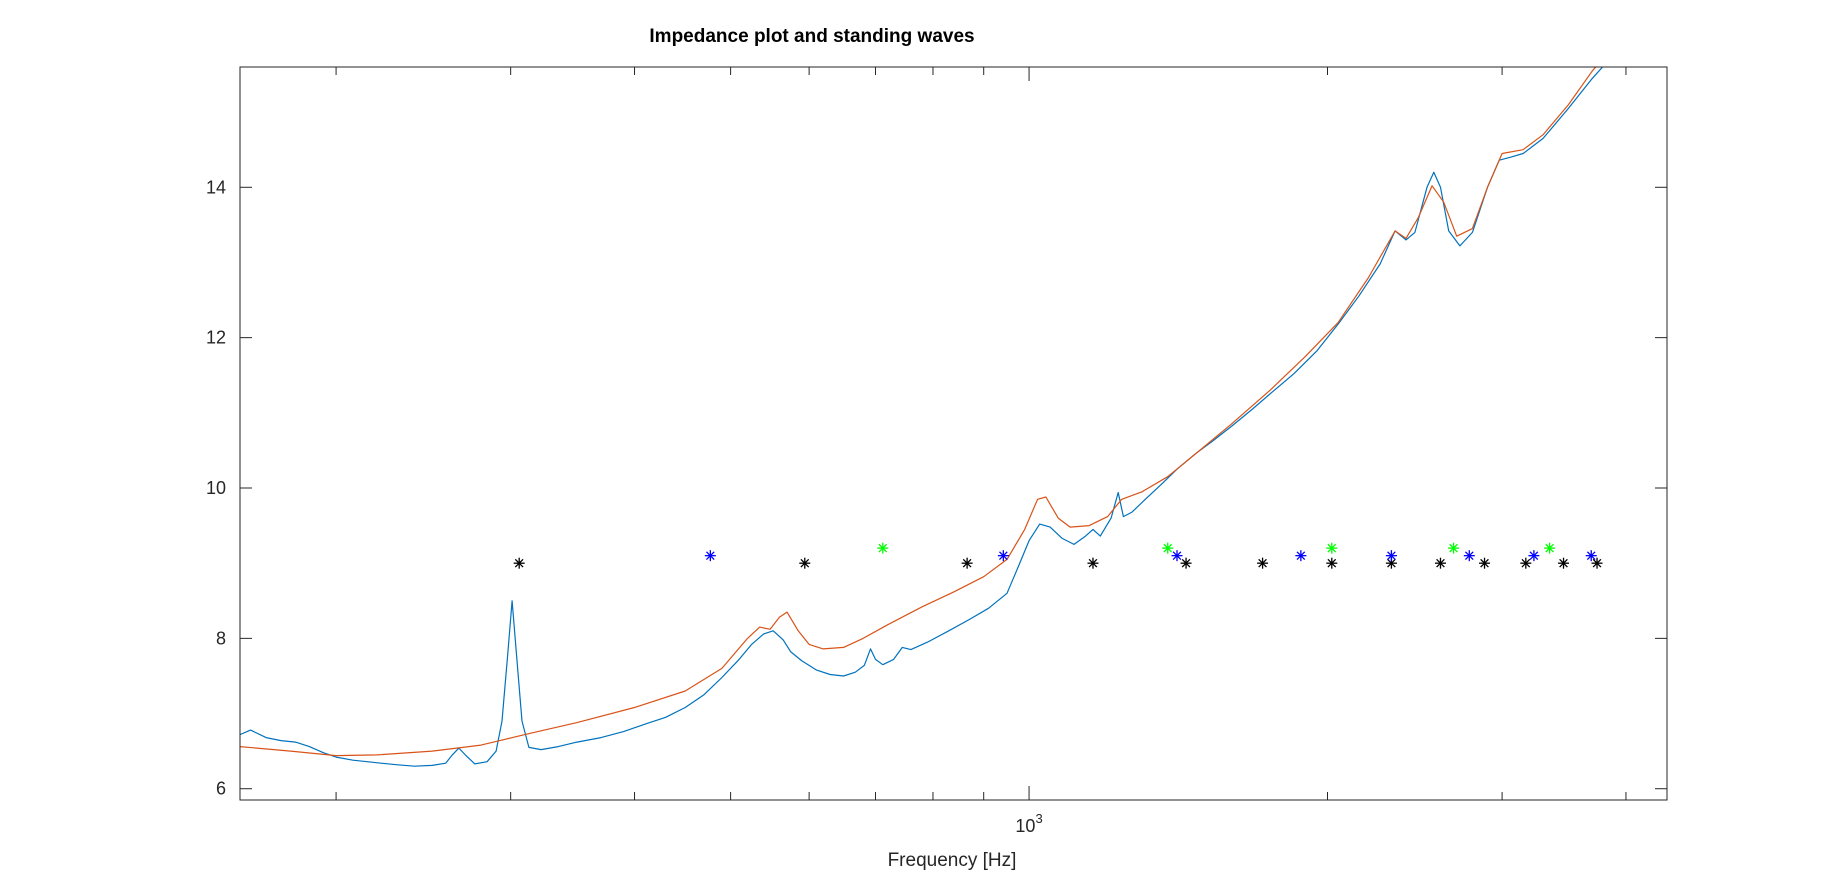  Describe the element at coordinates (1038, 818) in the screenshot. I see `x-tick-label-exponent: 3` at that location.